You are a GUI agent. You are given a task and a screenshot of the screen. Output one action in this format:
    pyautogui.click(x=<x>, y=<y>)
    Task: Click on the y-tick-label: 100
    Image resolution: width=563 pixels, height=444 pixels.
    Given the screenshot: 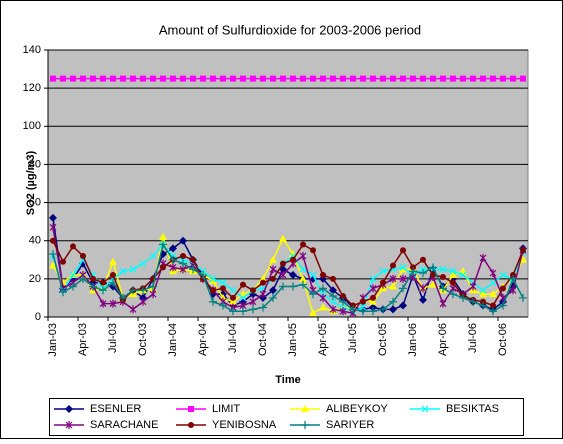 What is the action you would take?
    pyautogui.click(x=32, y=126)
    